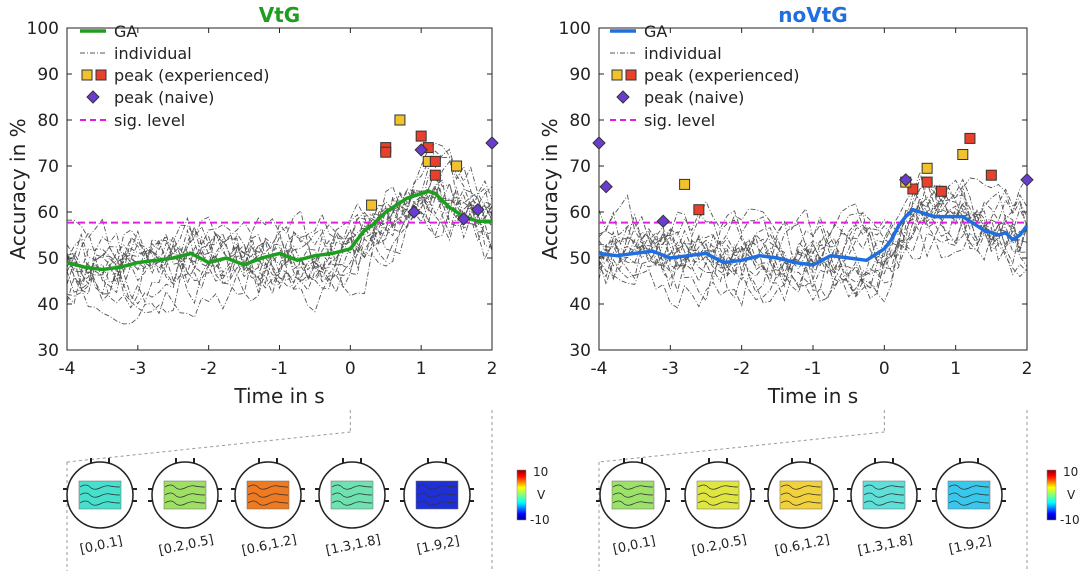  Describe the element at coordinates (741, 369) in the screenshot. I see `x-tick-label: -2` at that location.